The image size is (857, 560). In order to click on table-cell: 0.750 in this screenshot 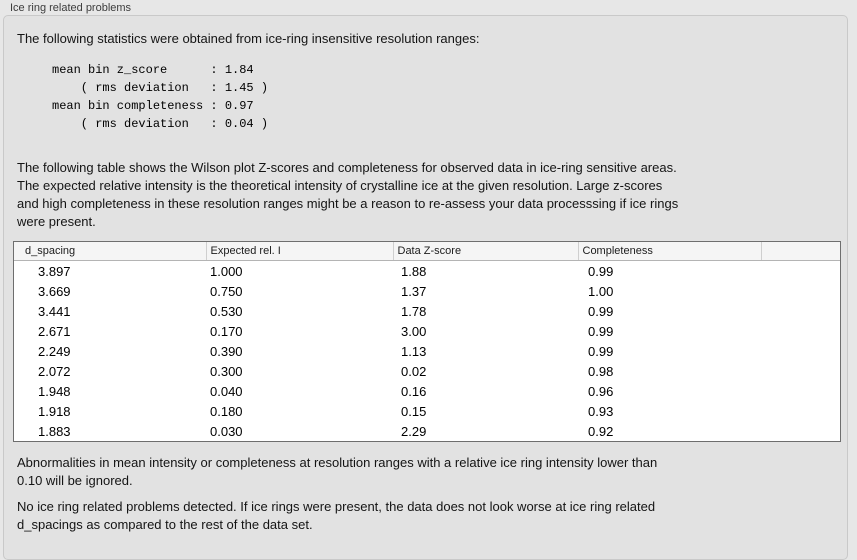, I will do `click(226, 291)`.